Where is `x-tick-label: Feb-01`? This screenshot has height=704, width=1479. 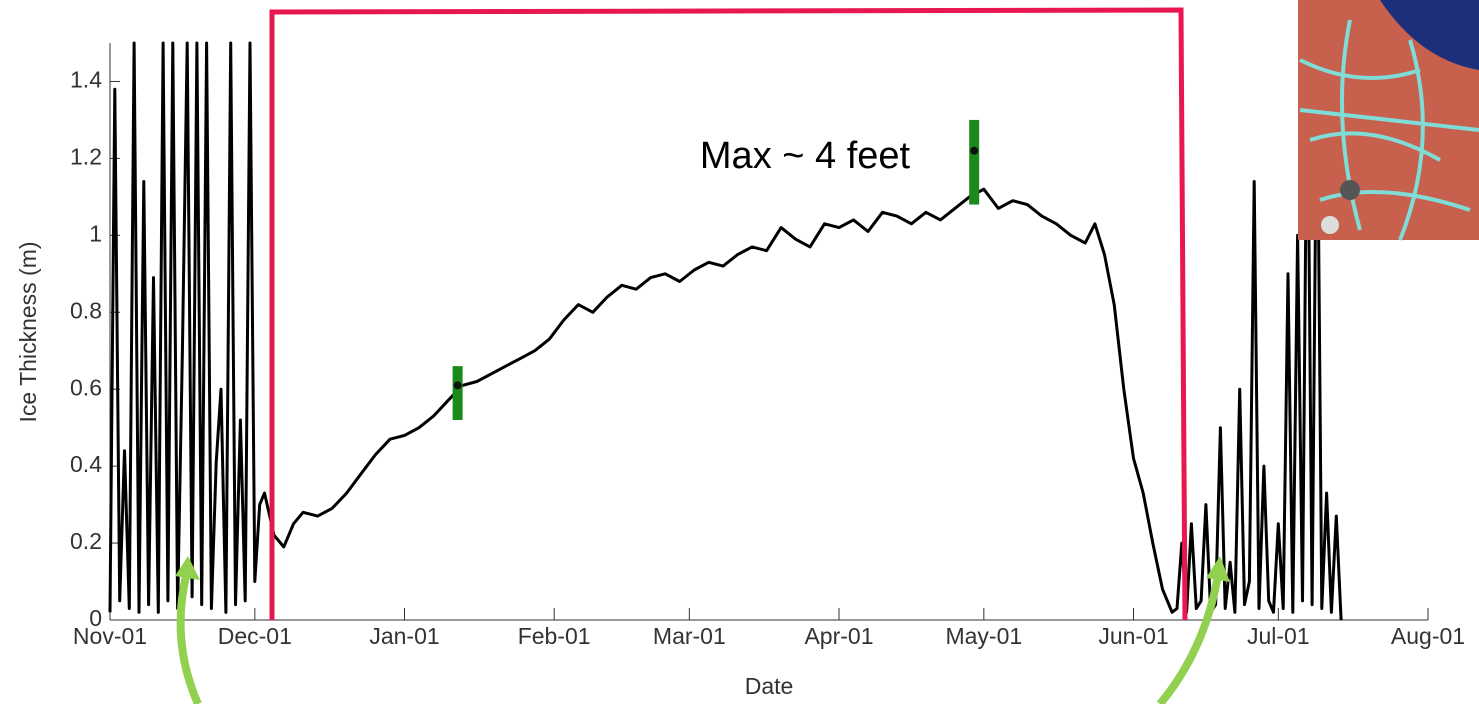 x-tick-label: Feb-01 is located at coordinates (554, 636).